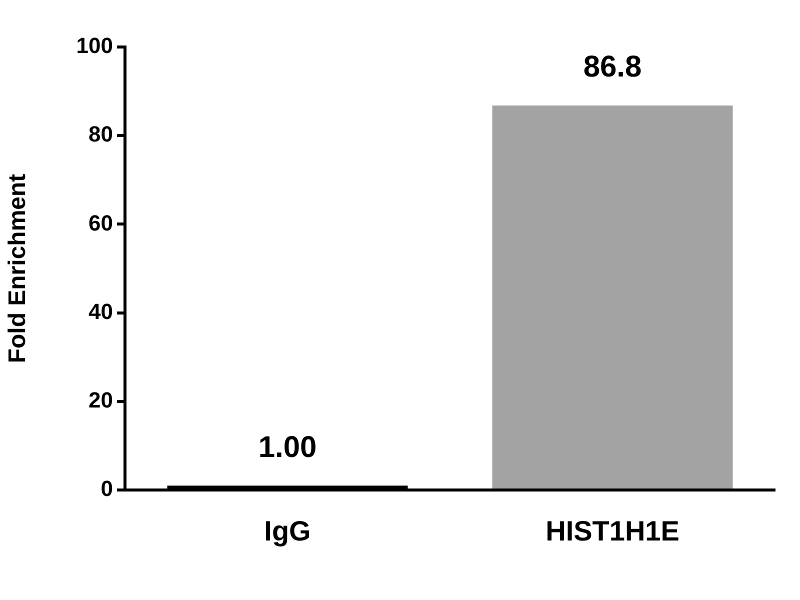  Describe the element at coordinates (94, 45) in the screenshot. I see `y-tick-label: 100` at that location.